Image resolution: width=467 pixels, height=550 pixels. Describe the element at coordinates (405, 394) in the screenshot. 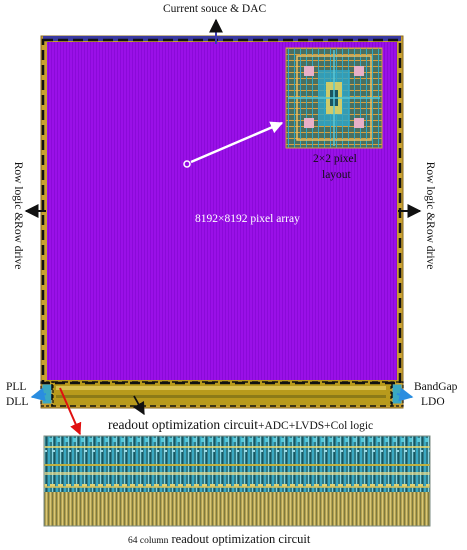

I see `bandgap-arrow` at that location.